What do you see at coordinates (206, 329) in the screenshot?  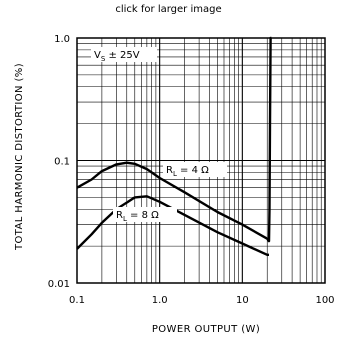 I see `x-axis-label: POWER OUTPUT (W)` at bounding box center [206, 329].